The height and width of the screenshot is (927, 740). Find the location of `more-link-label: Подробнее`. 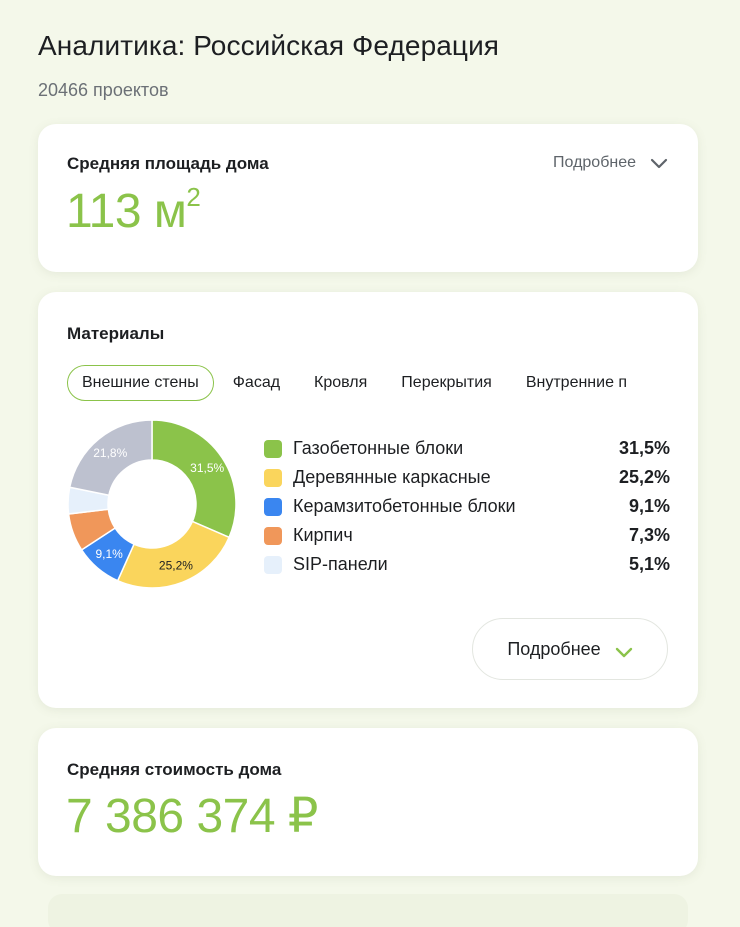

more-link-label: Подробнее is located at coordinates (594, 162).